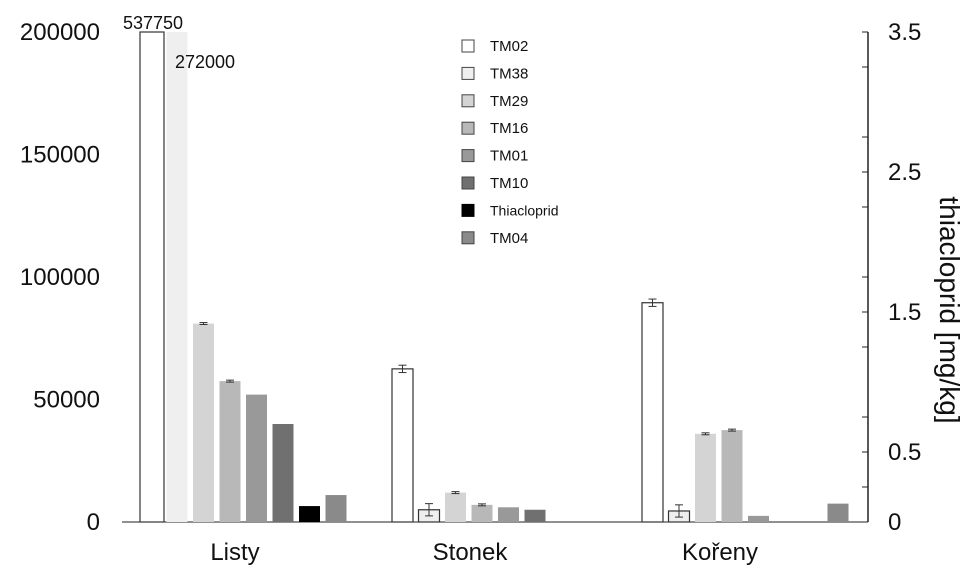  Describe the element at coordinates (177, 277) in the screenshot. I see `bar-tm38` at that location.